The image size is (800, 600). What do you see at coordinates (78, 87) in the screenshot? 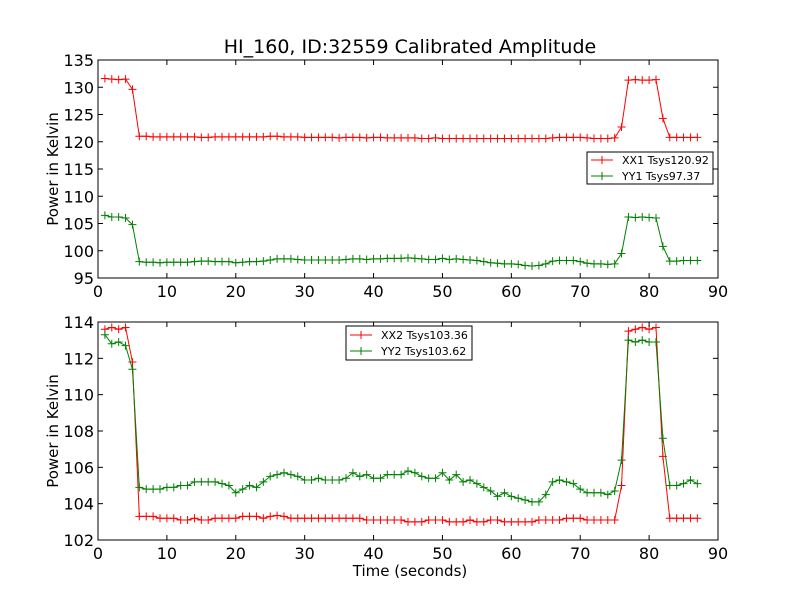
I see `top-y-tick-label: 130` at bounding box center [78, 87].